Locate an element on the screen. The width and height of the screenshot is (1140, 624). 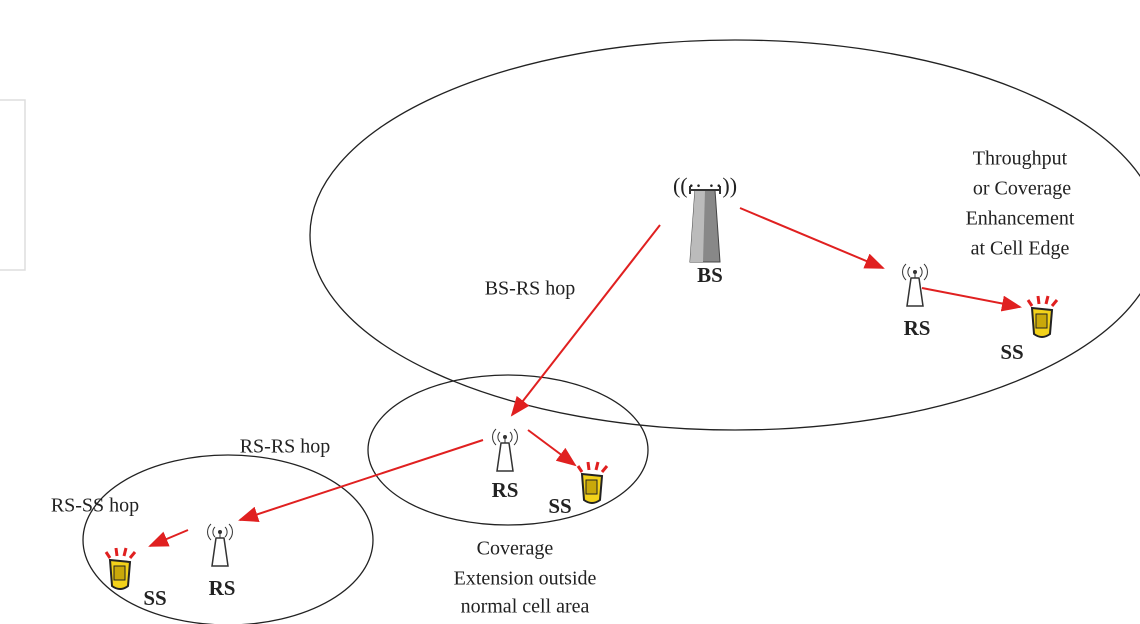
annotation-line: or Coverage is located at coordinates (1022, 189).